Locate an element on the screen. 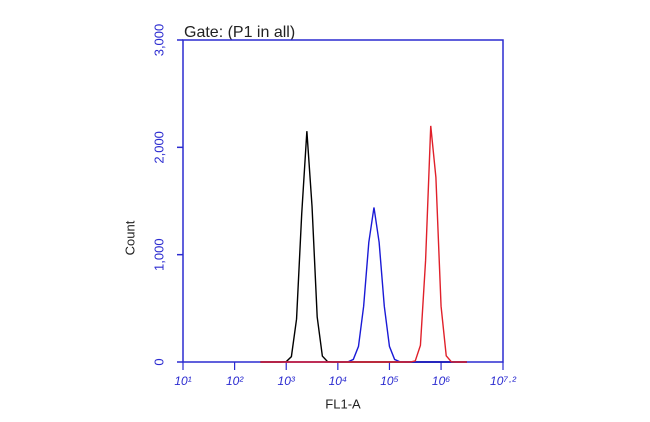 This screenshot has height=422, width=650. x-tick-label: 10⁵ is located at coordinates (389, 381).